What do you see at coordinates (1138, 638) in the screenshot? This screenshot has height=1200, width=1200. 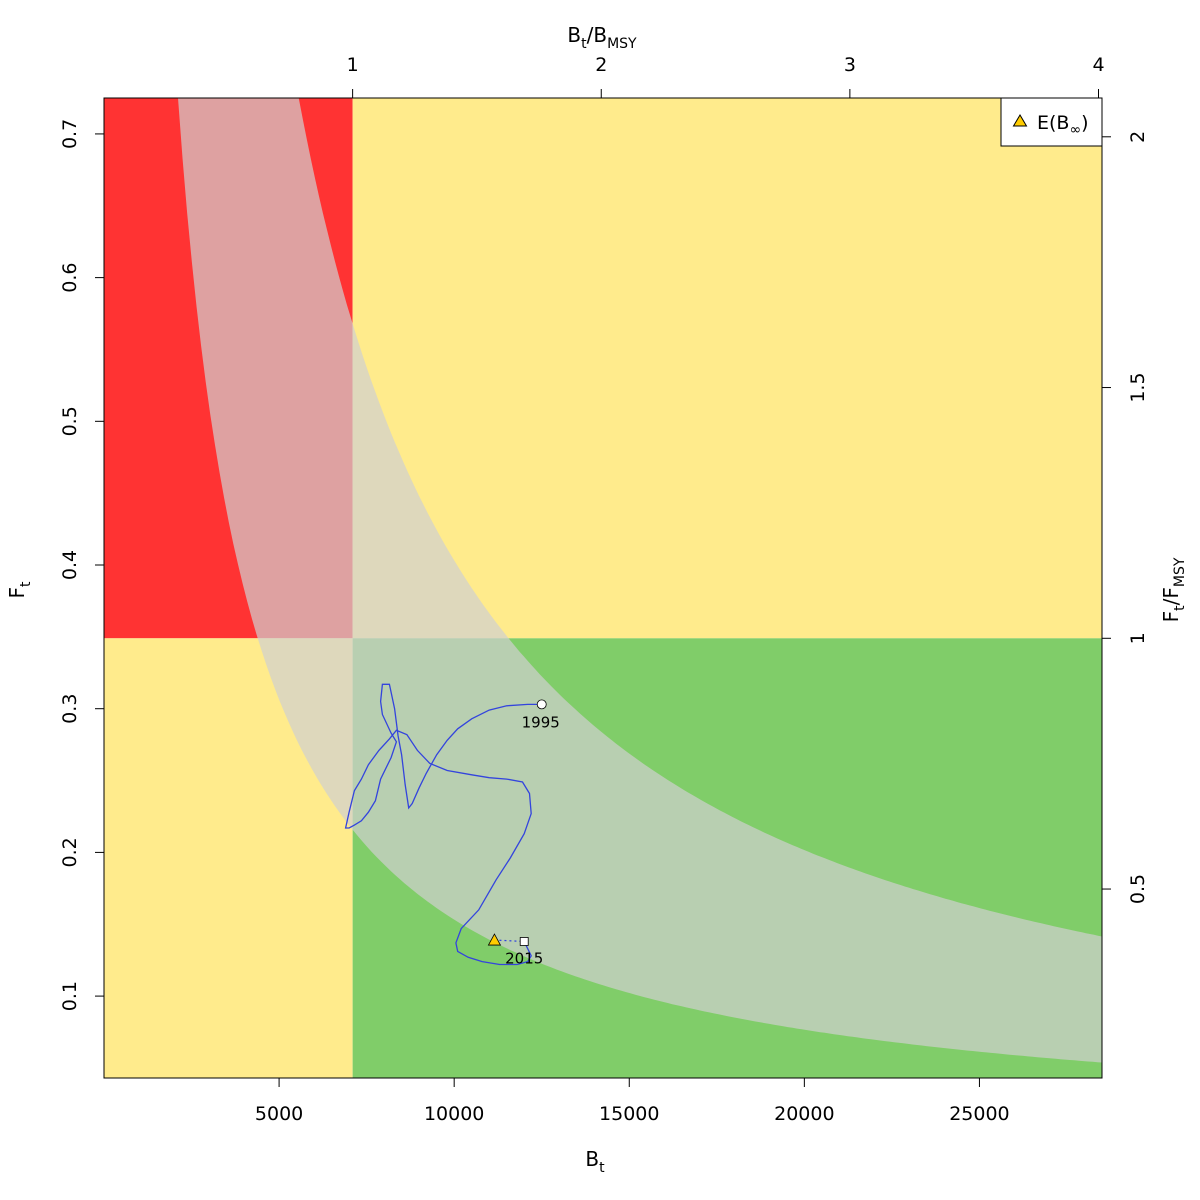 I see `y2-tick-label: 1` at bounding box center [1138, 638].